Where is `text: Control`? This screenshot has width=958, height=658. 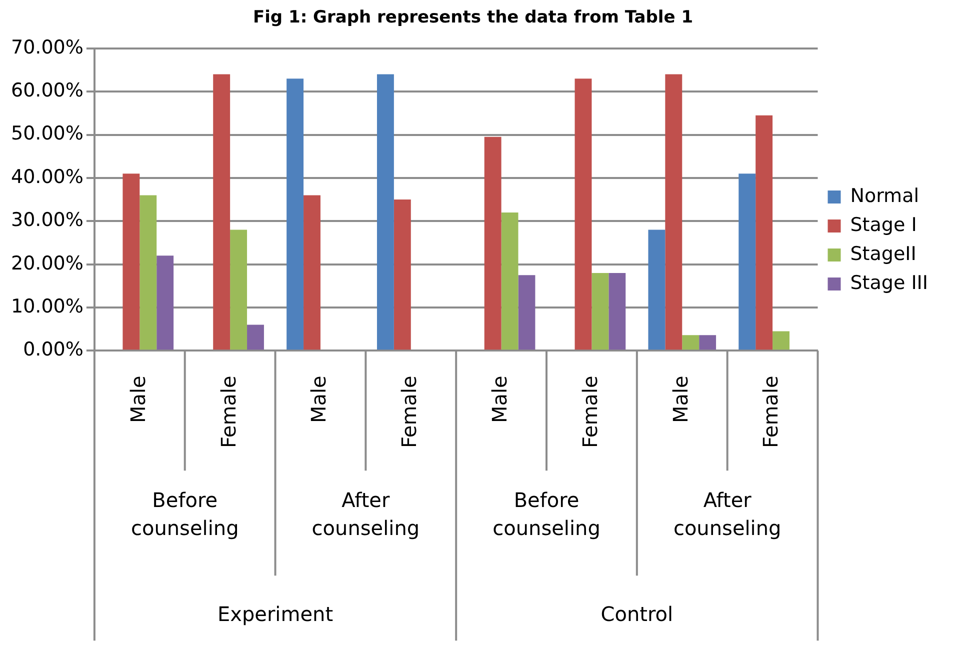 text: Control is located at coordinates (637, 614).